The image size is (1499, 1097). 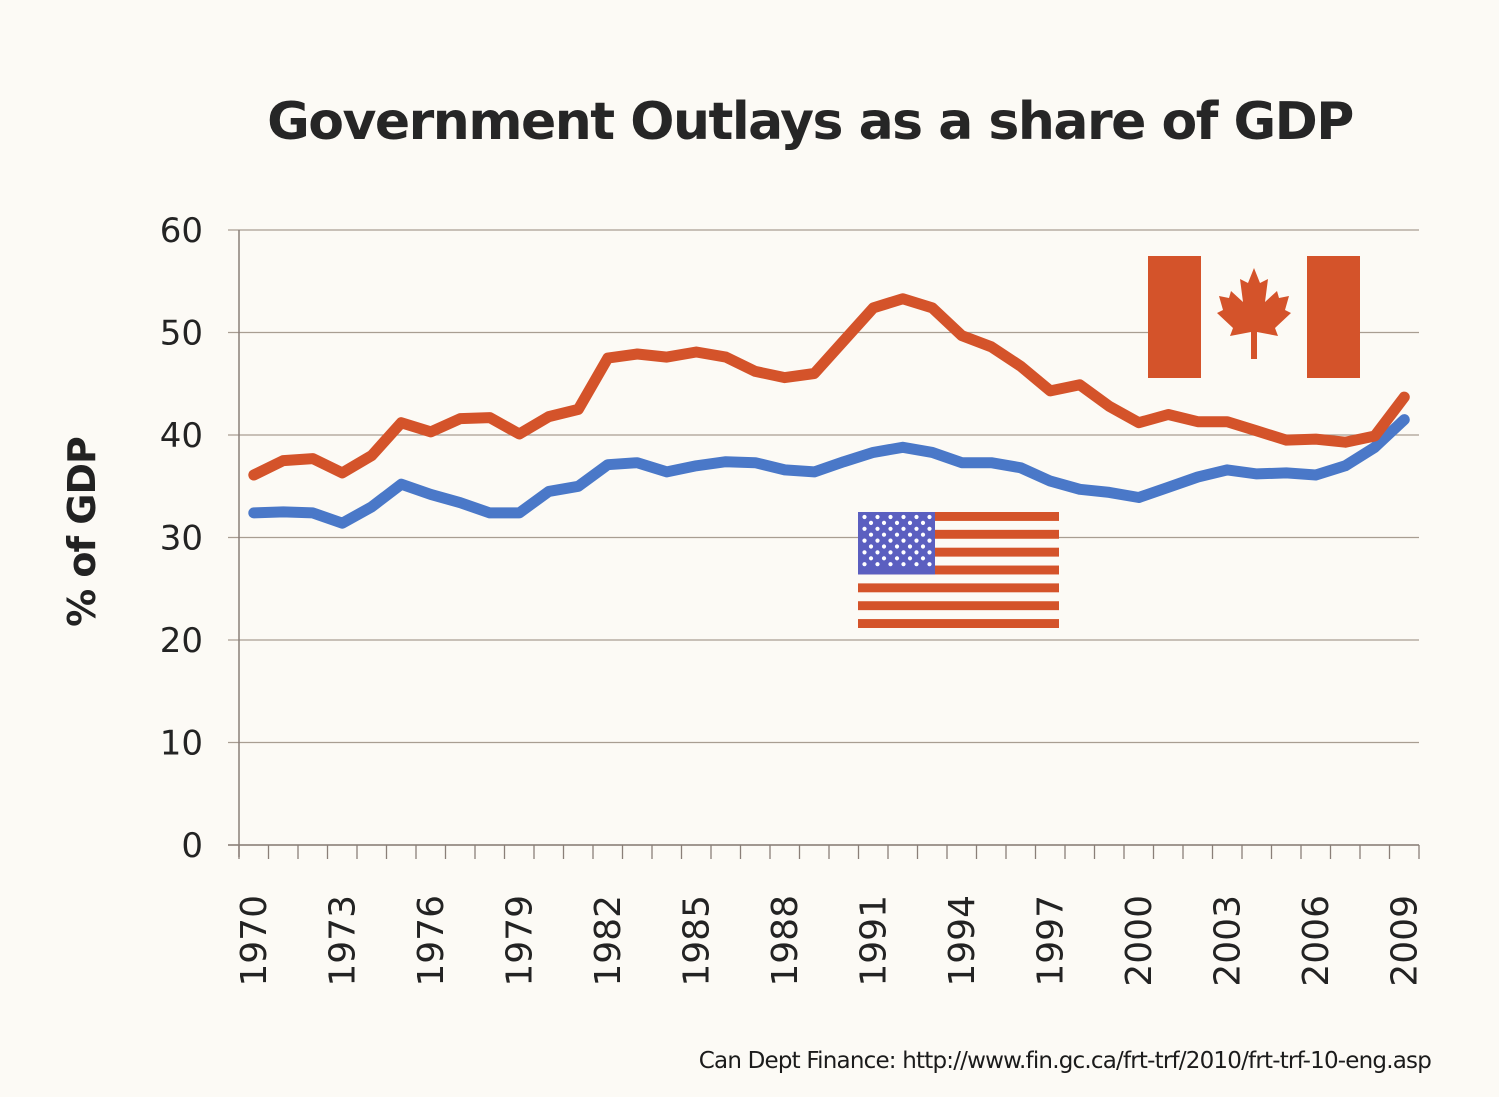 What do you see at coordinates (1050, 941) in the screenshot?
I see `x-tick-label: 1997` at bounding box center [1050, 941].